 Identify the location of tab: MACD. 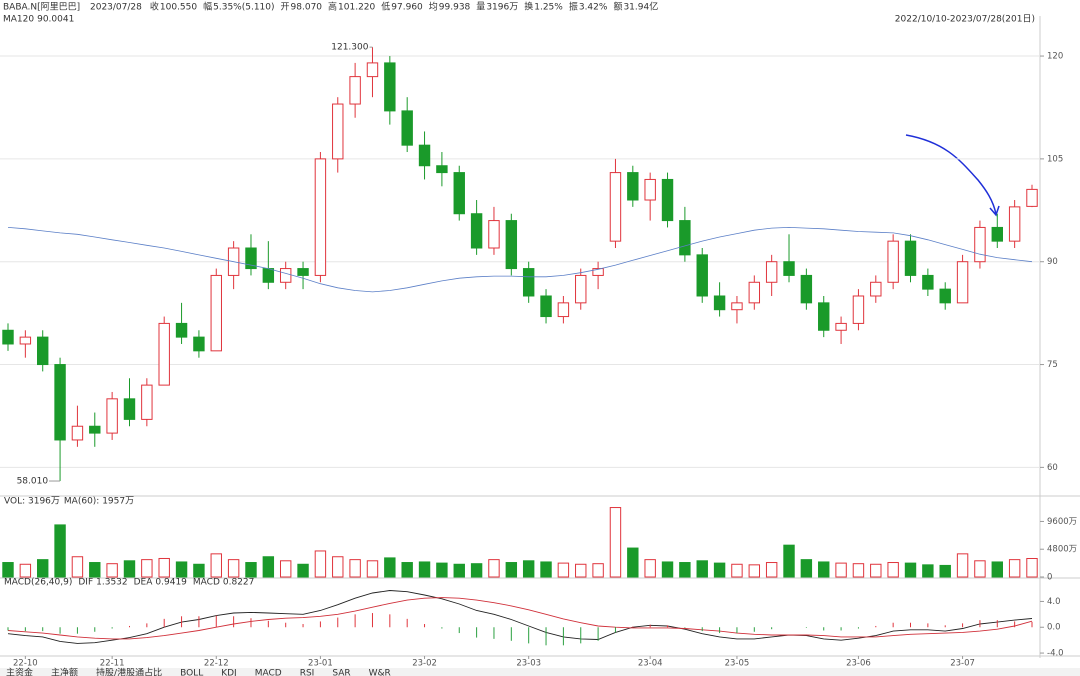
(268, 672).